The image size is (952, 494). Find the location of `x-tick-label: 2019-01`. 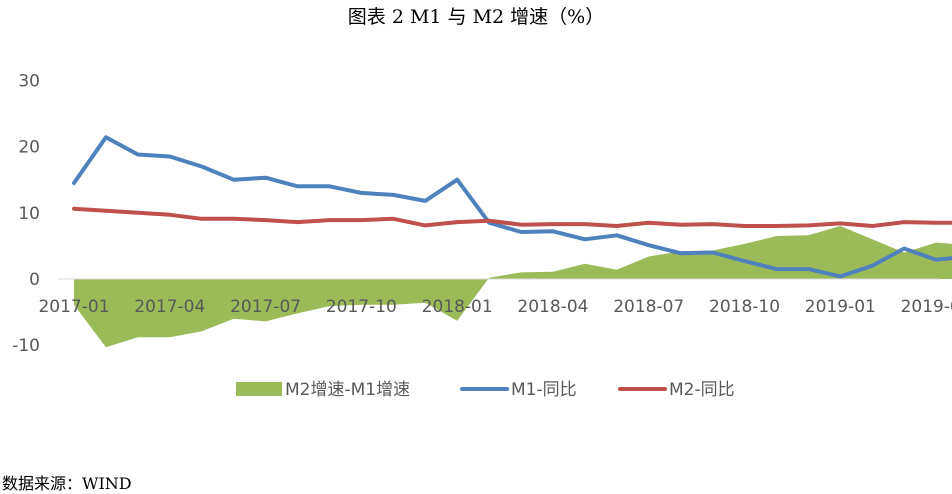

x-tick-label: 2019-01 is located at coordinates (840, 307).